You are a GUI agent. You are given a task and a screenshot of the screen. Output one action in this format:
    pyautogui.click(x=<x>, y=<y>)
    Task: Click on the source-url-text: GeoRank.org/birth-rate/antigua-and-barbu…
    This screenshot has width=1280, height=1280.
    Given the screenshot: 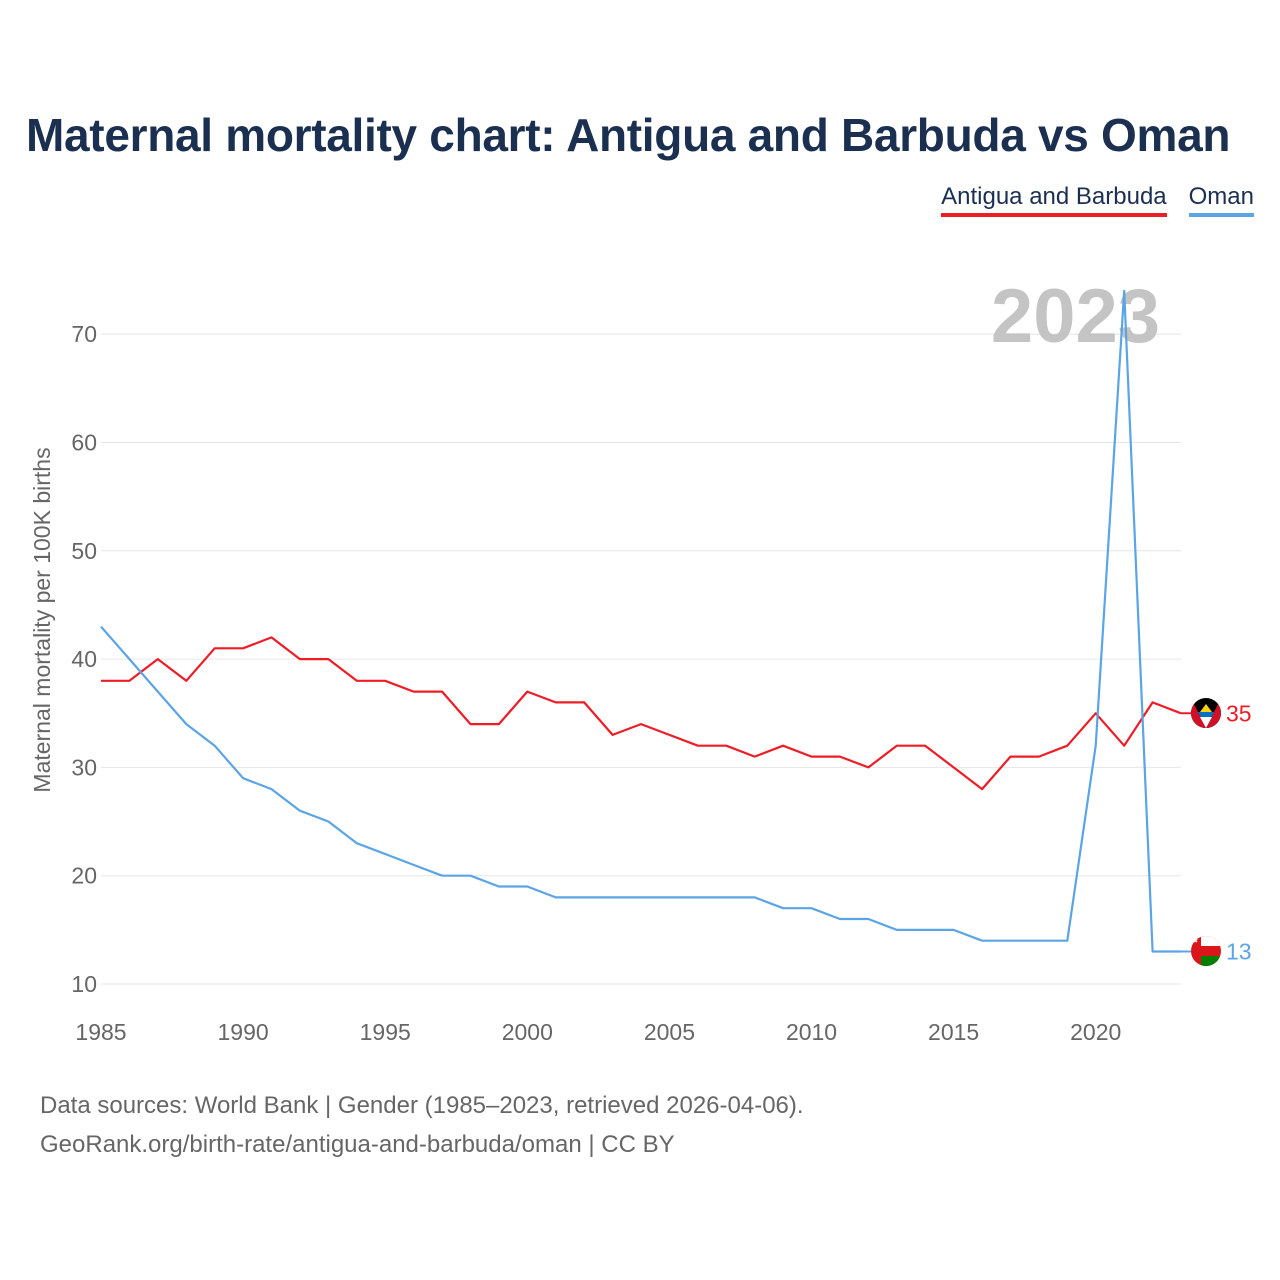 What is the action you would take?
    pyautogui.click(x=357, y=1144)
    